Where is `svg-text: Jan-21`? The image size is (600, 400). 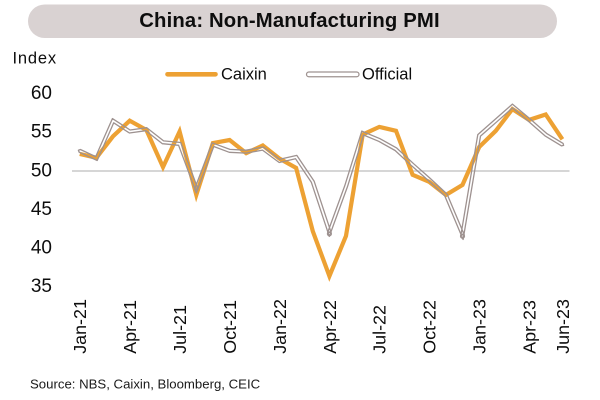 svg-text: Jan-21 is located at coordinates (80, 326).